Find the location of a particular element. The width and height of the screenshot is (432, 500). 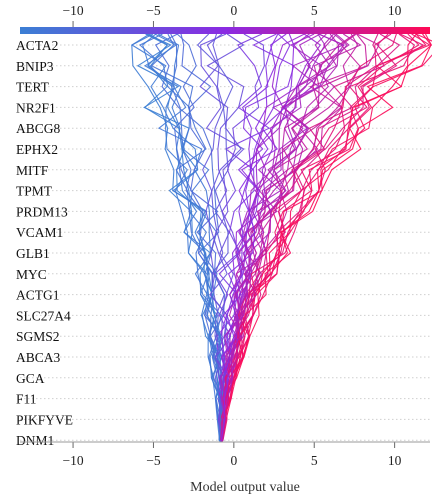

bottom-tick-label: −5 is located at coordinates (153, 460).